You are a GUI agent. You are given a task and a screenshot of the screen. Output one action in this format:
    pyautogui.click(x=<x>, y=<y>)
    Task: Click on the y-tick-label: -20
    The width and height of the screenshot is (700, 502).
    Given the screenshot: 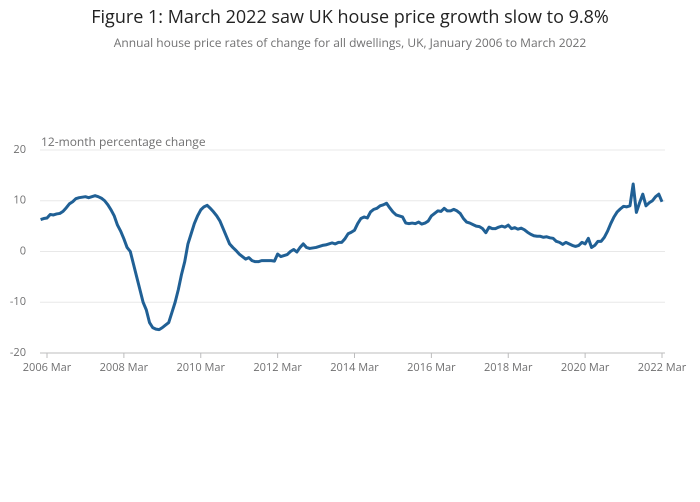 What is the action you would take?
    pyautogui.click(x=18, y=352)
    